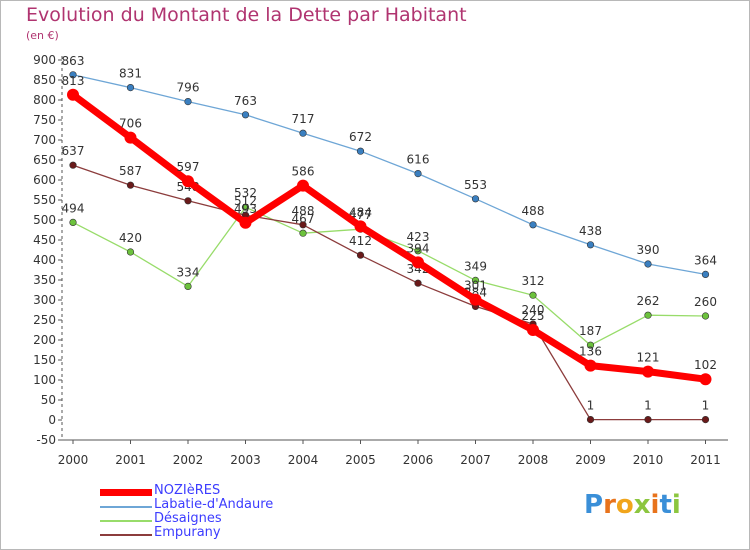  Describe the element at coordinates (475, 185) in the screenshot. I see `data-label-labatie-d-andaure: 553` at that location.